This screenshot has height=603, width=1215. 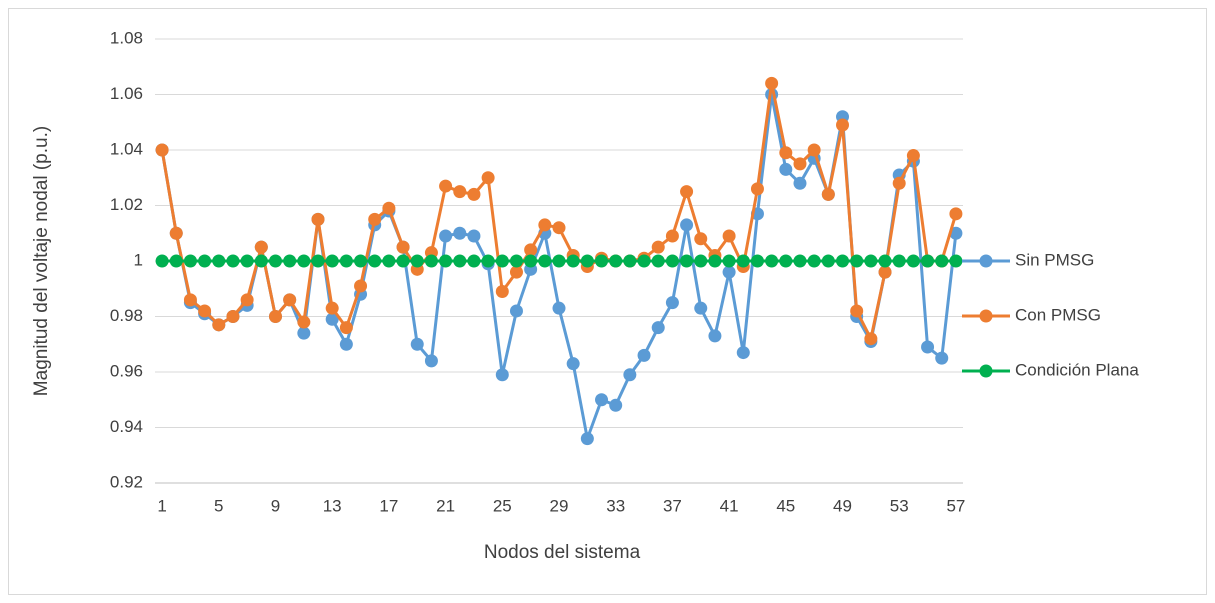 I want to click on x-tick-label: 21, so click(x=445, y=505).